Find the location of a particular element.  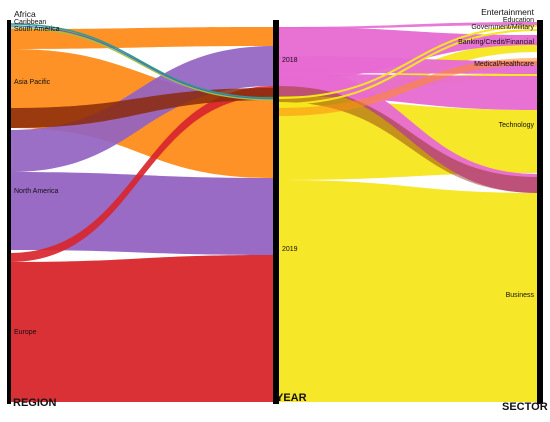

sector-label-banking: Banking/Credit/Financial is located at coordinates (496, 42).